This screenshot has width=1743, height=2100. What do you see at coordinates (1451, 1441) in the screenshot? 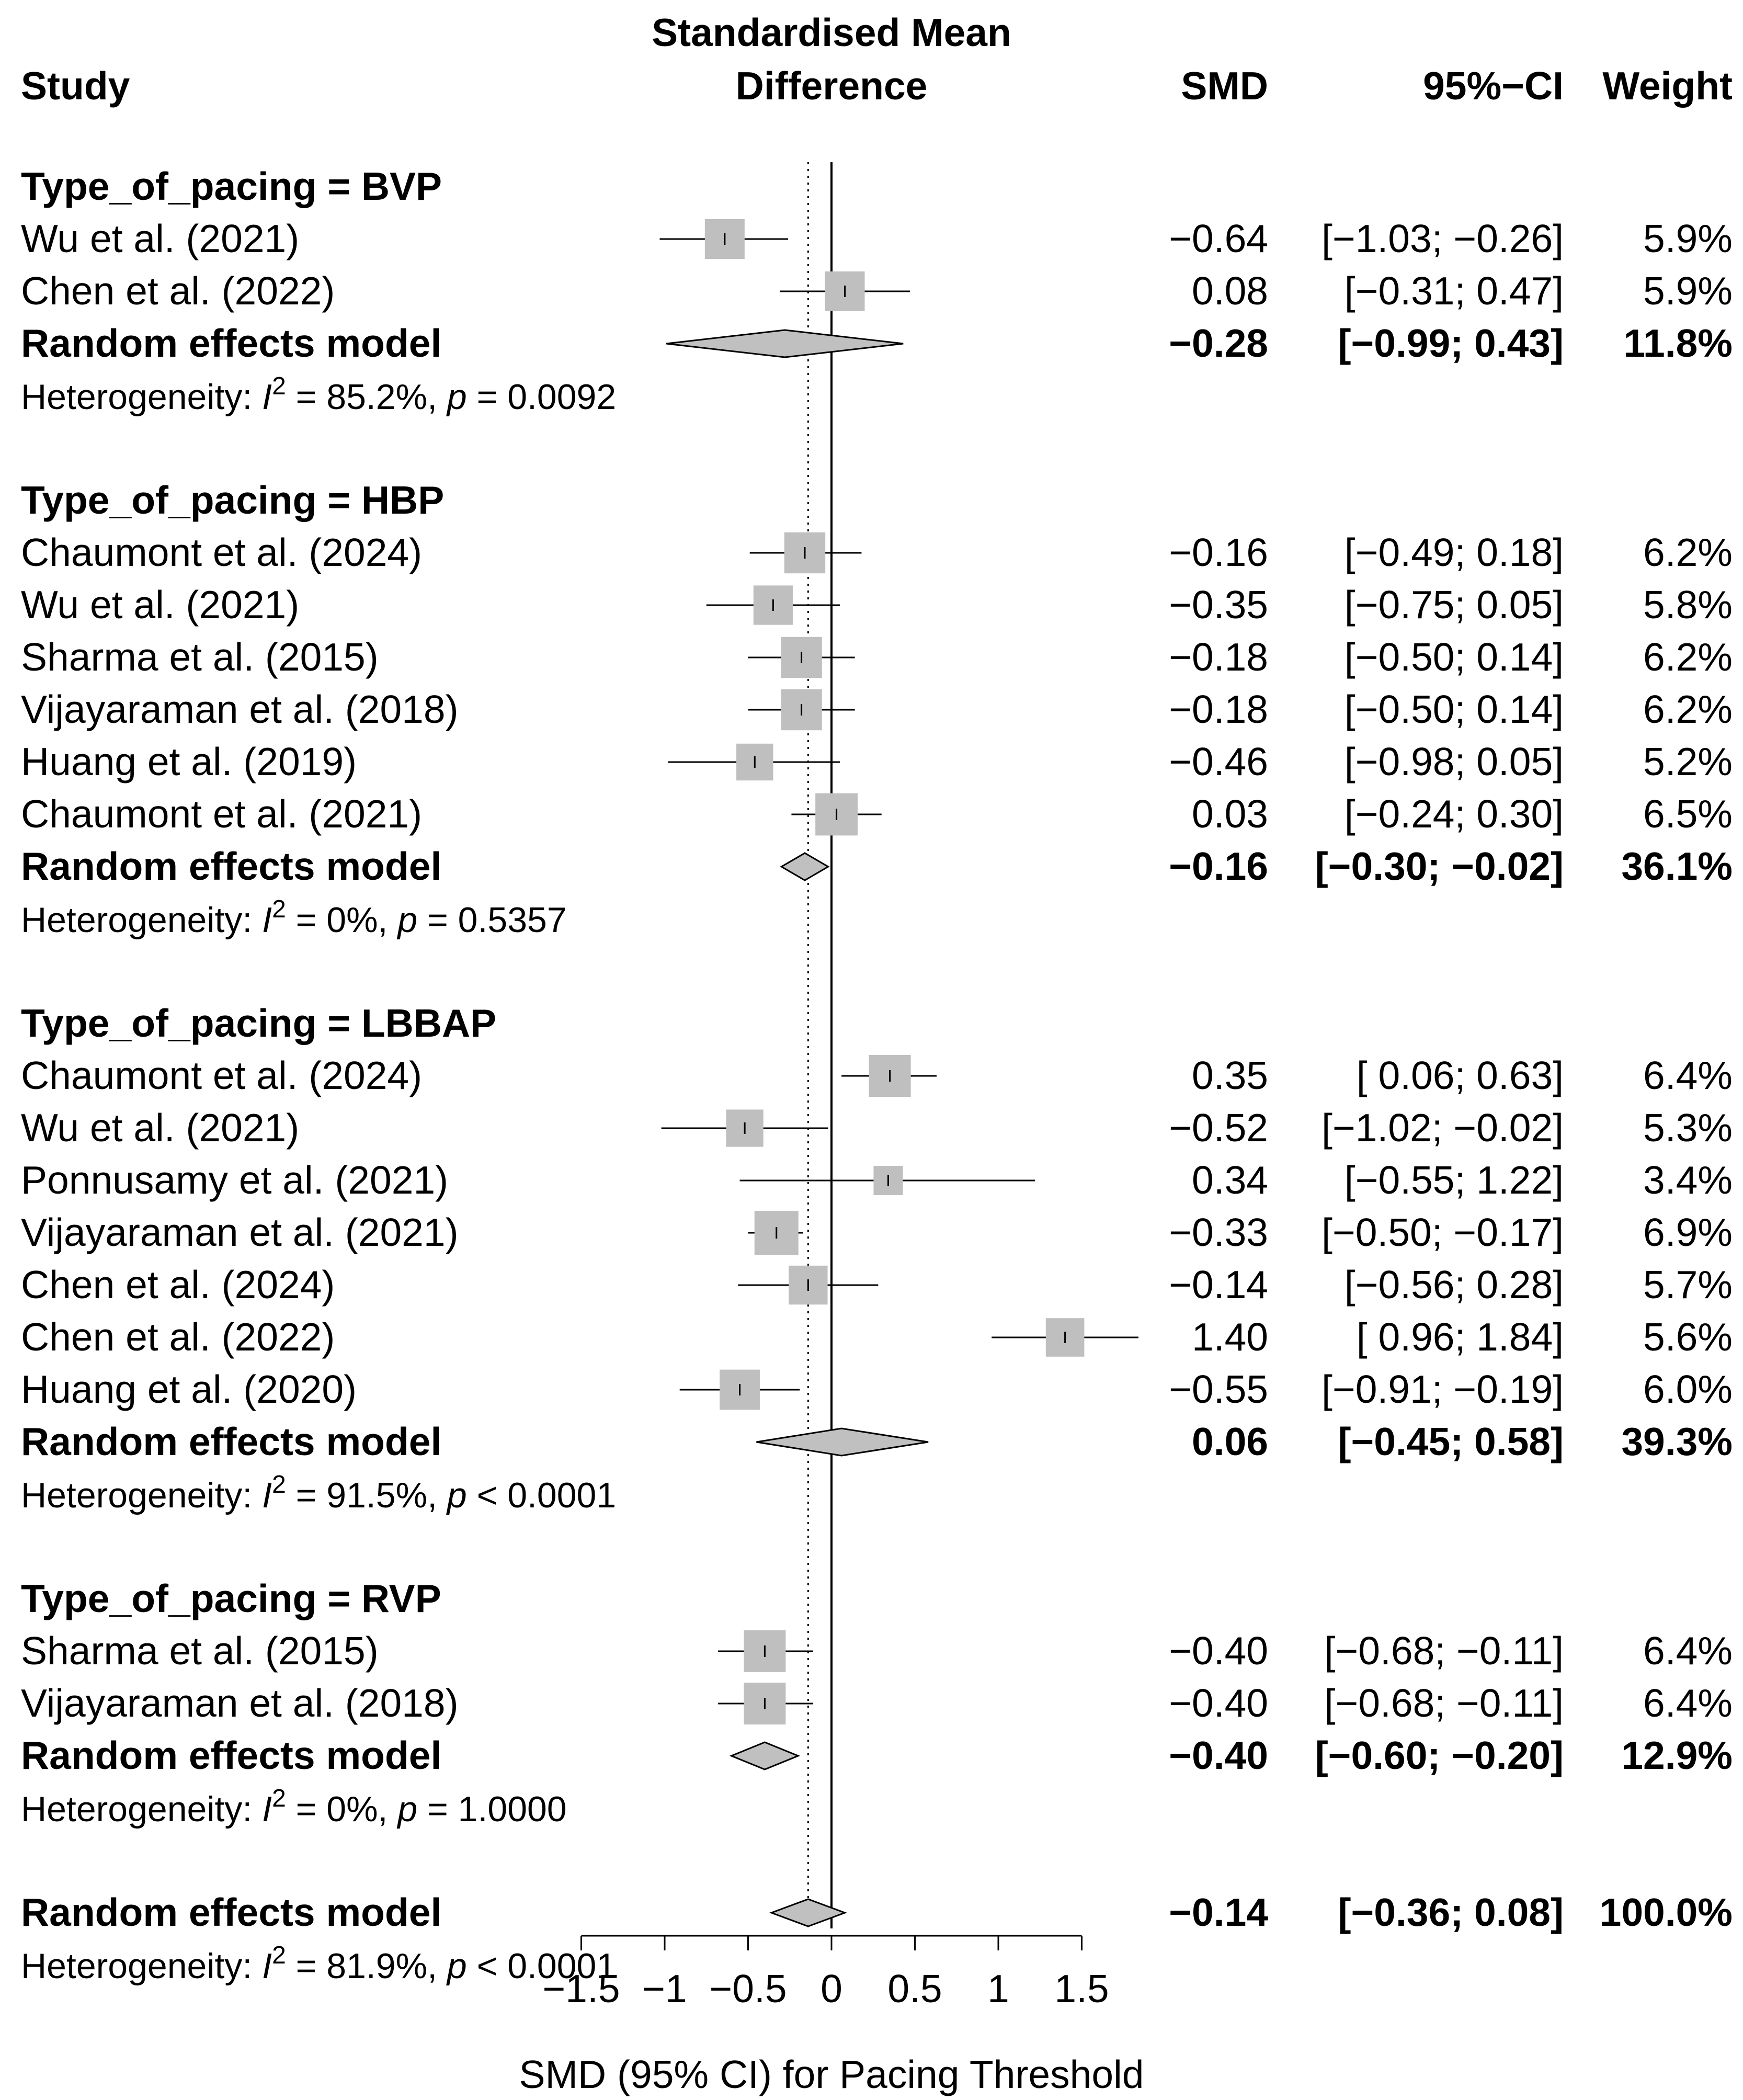
I see `model-ci: [−0.45; 0.58]` at bounding box center [1451, 1441].